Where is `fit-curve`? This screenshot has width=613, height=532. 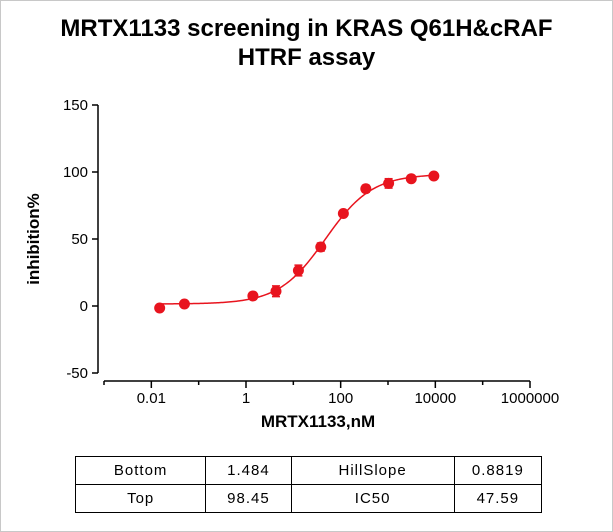
fit-curve is located at coordinates (296, 239).